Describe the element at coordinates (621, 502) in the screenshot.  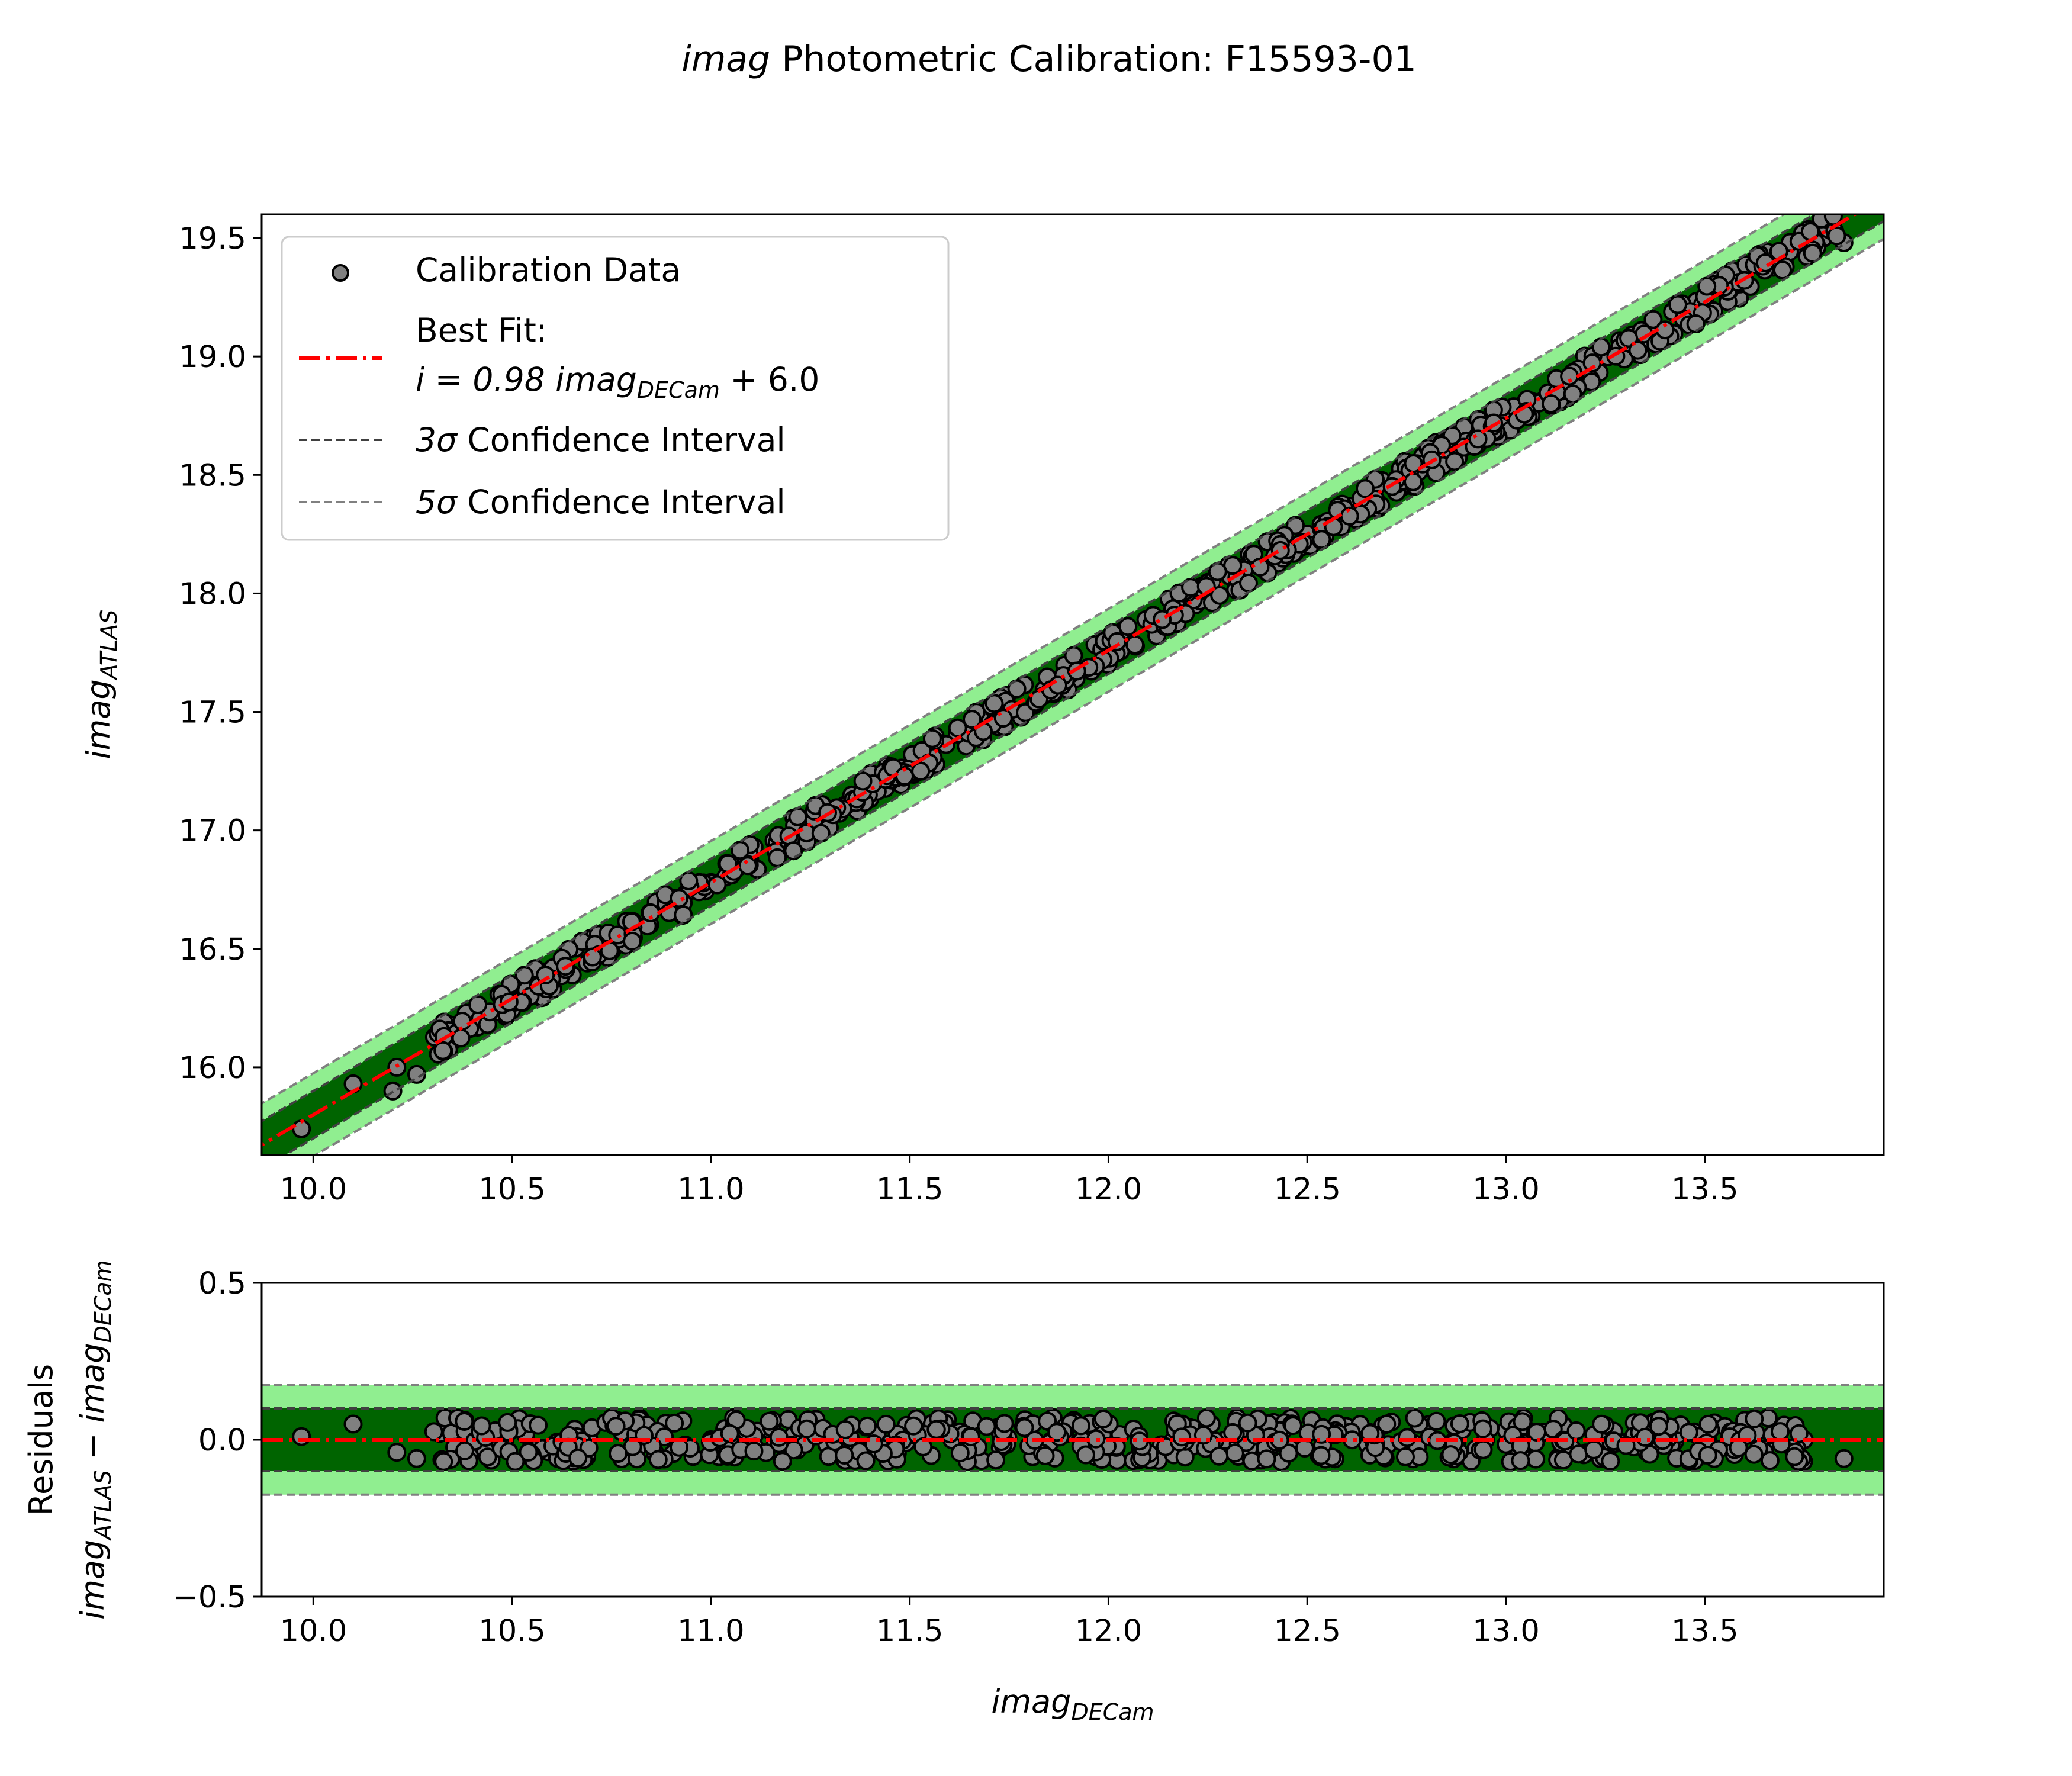
I see `ci5-text: Confidence Interval` at that location.